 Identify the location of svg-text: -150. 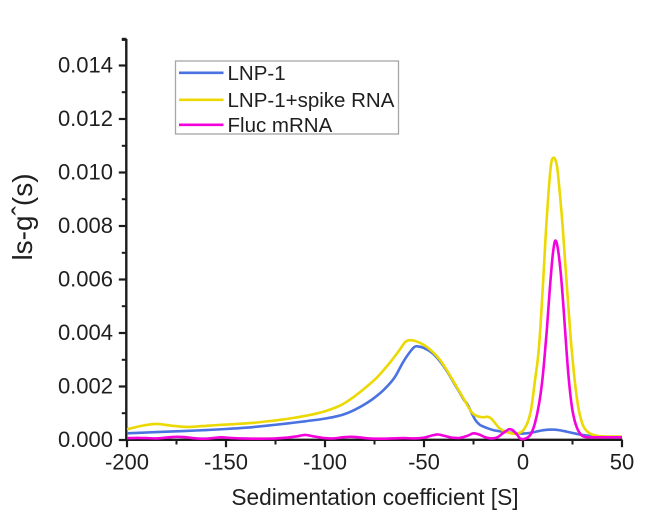
(226, 462).